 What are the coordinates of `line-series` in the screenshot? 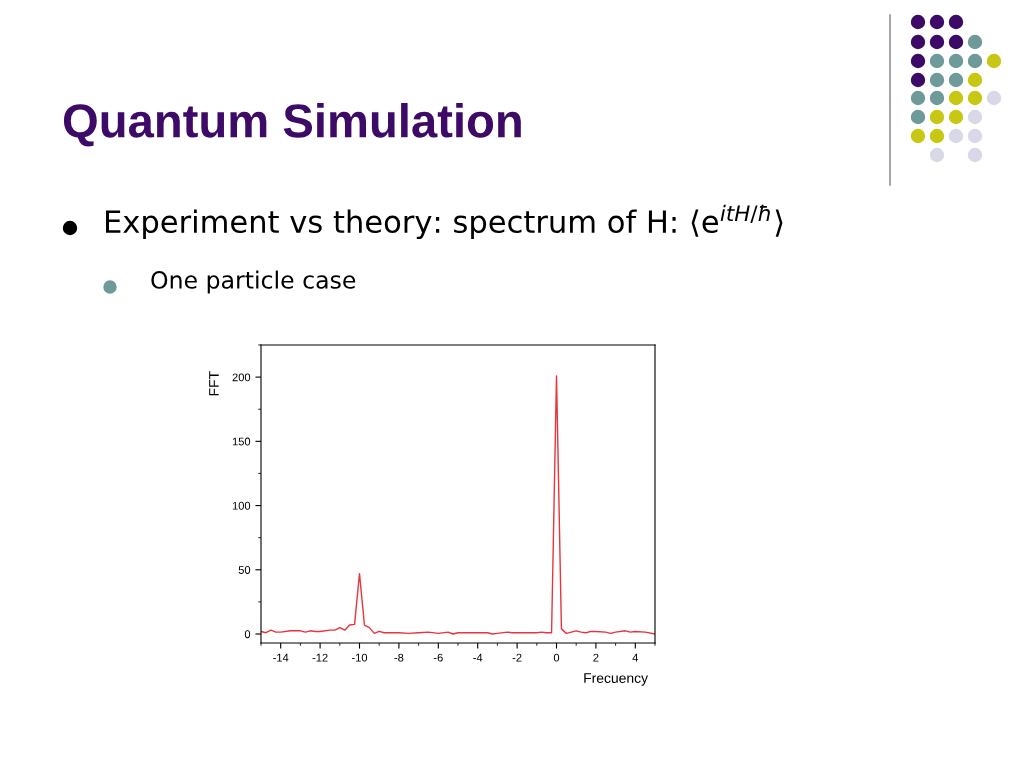 It's located at (458, 505).